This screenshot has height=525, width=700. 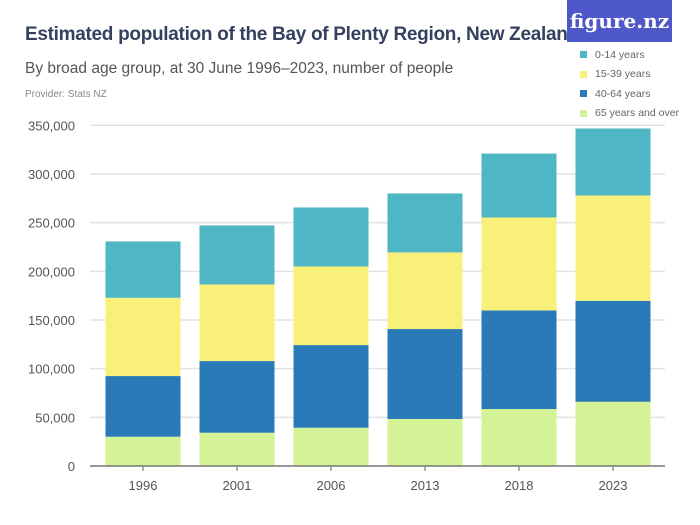 What do you see at coordinates (143, 485) in the screenshot?
I see `x-tick-label: 1996` at bounding box center [143, 485].